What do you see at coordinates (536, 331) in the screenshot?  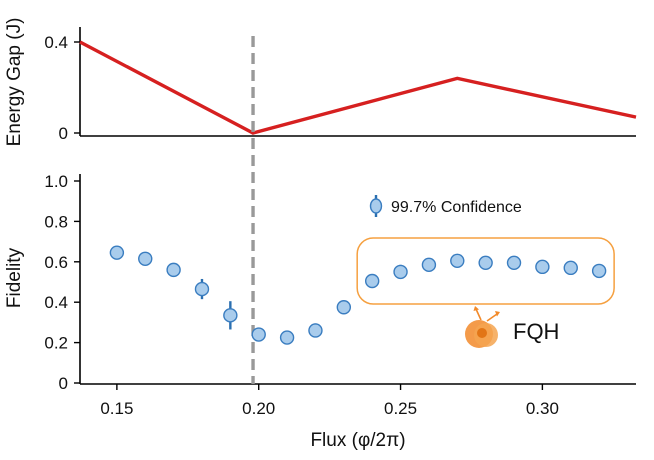 I see `fqh-label: FQH` at bounding box center [536, 331].